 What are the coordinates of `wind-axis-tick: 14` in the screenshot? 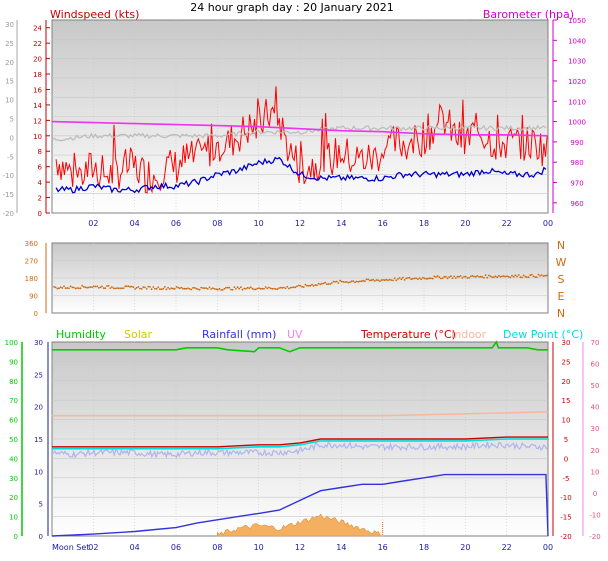 It's located at (37, 106).